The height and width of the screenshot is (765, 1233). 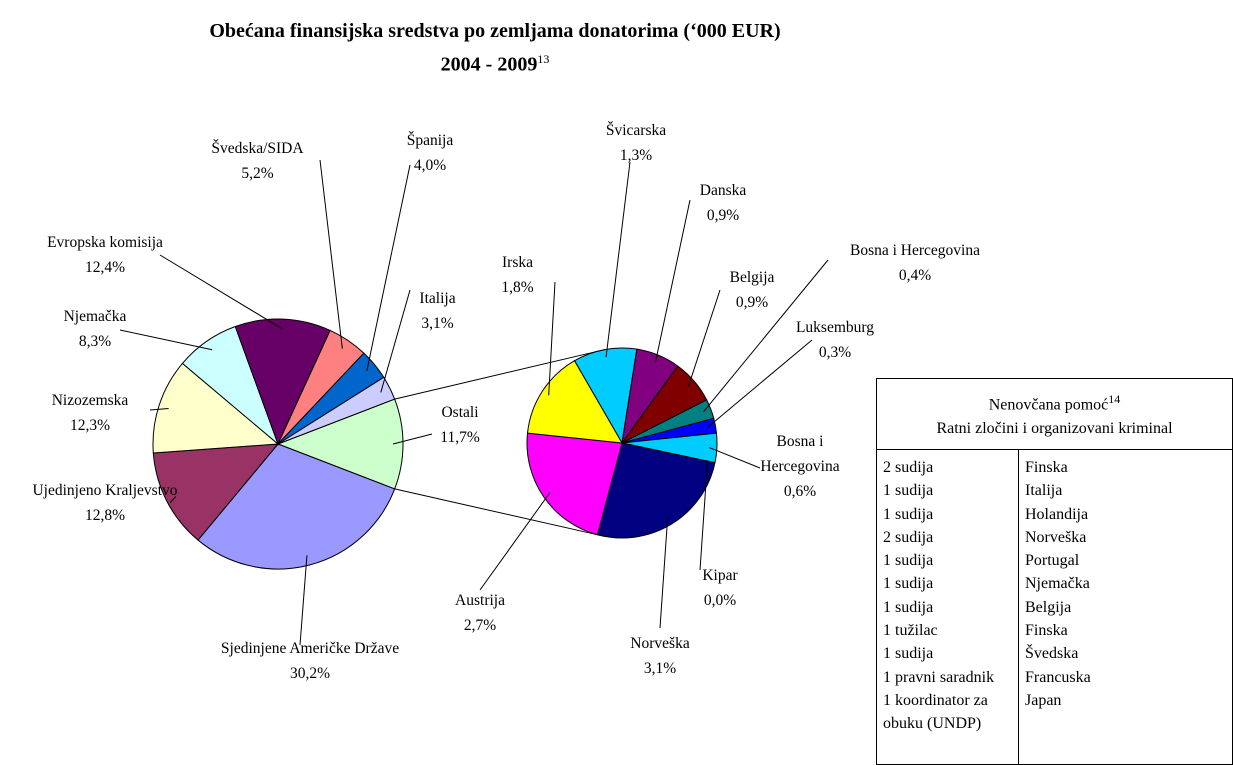 What do you see at coordinates (90, 413) in the screenshot?
I see `data-label: Nizozemska 12,3%` at bounding box center [90, 413].